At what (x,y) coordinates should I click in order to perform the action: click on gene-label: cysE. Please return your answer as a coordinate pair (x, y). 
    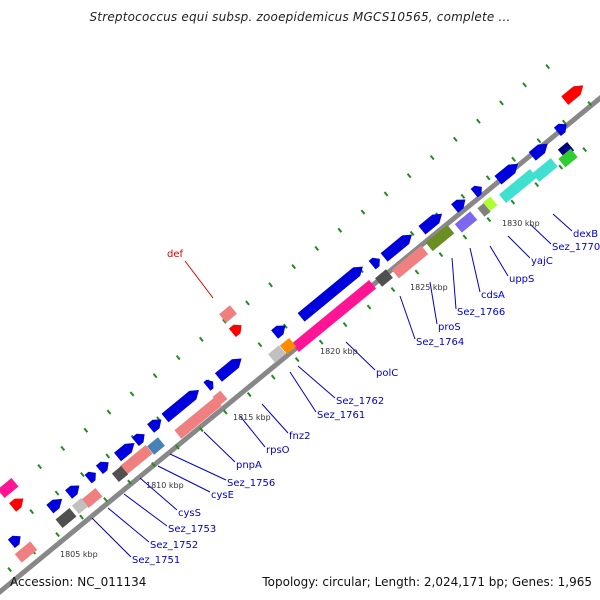
    Looking at the image, I should click on (222, 495).